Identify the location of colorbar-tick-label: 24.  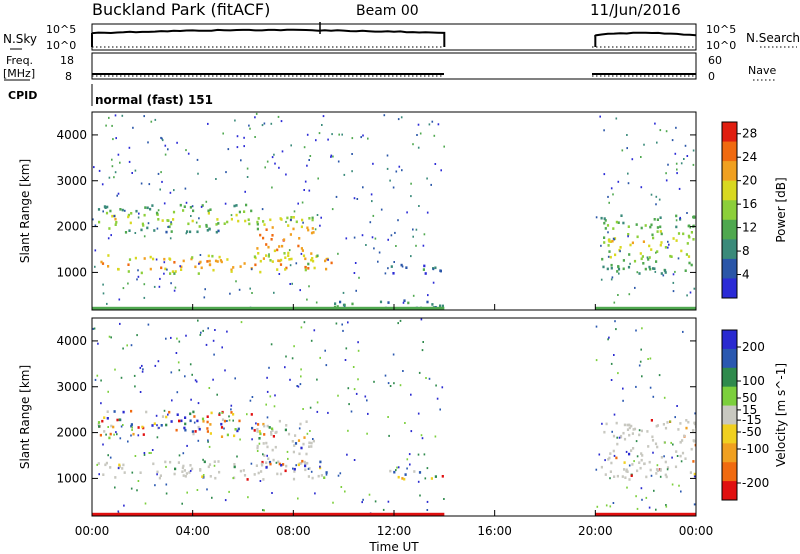
(749, 157).